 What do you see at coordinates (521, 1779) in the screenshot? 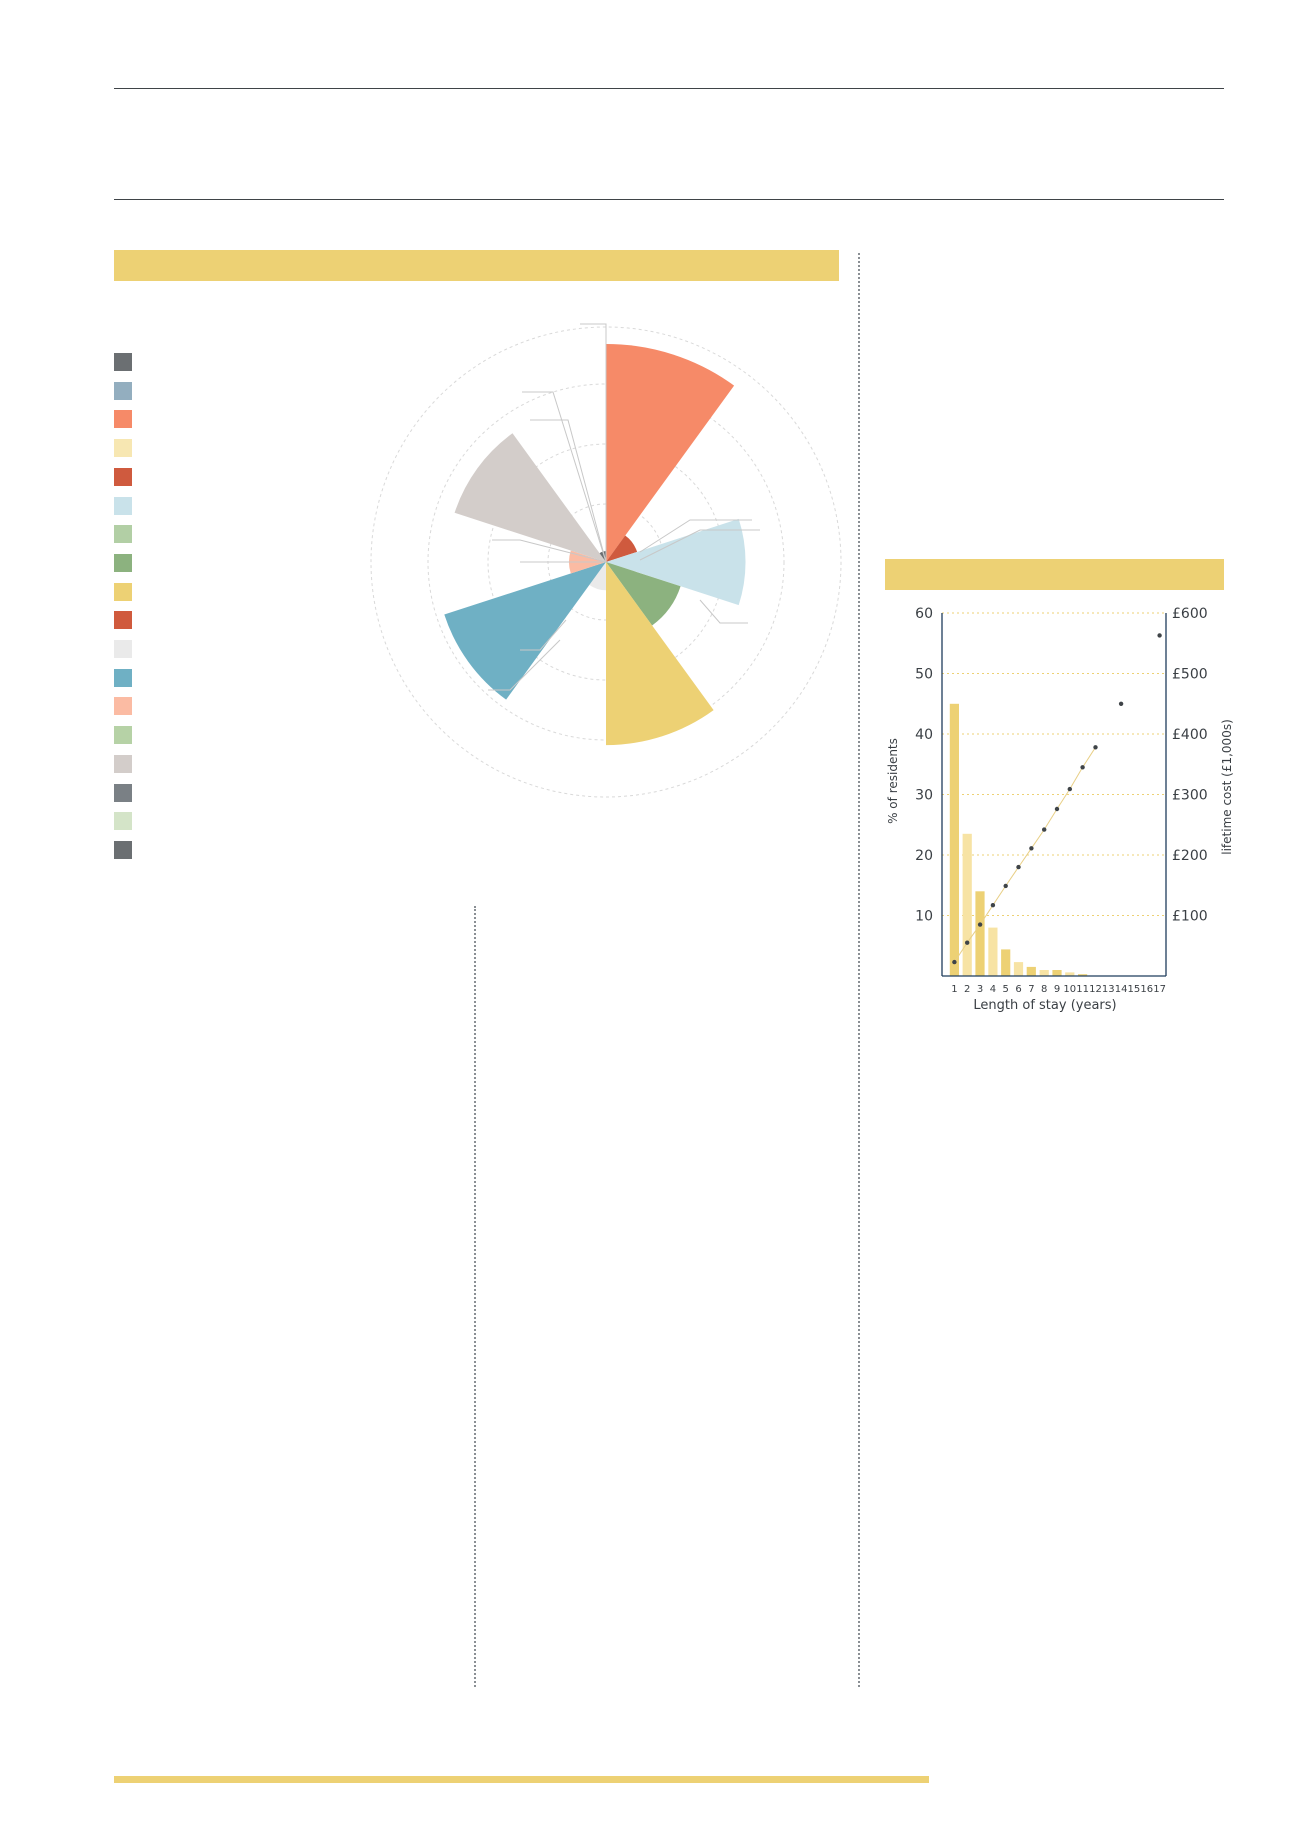
I see `footer-band` at bounding box center [521, 1779].